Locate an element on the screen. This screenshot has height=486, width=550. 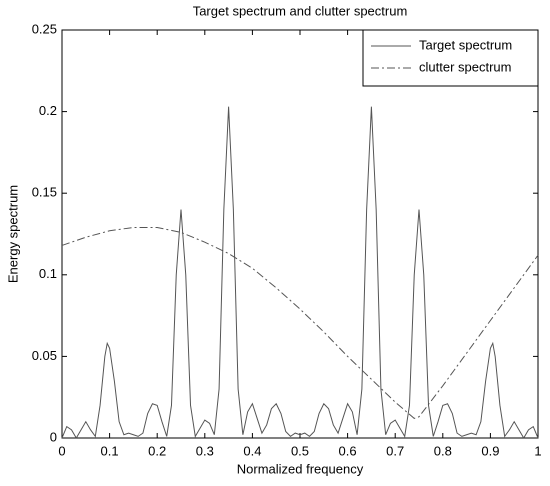
chart-title: Target spectrum and clutter spectrum is located at coordinates (300, 10).